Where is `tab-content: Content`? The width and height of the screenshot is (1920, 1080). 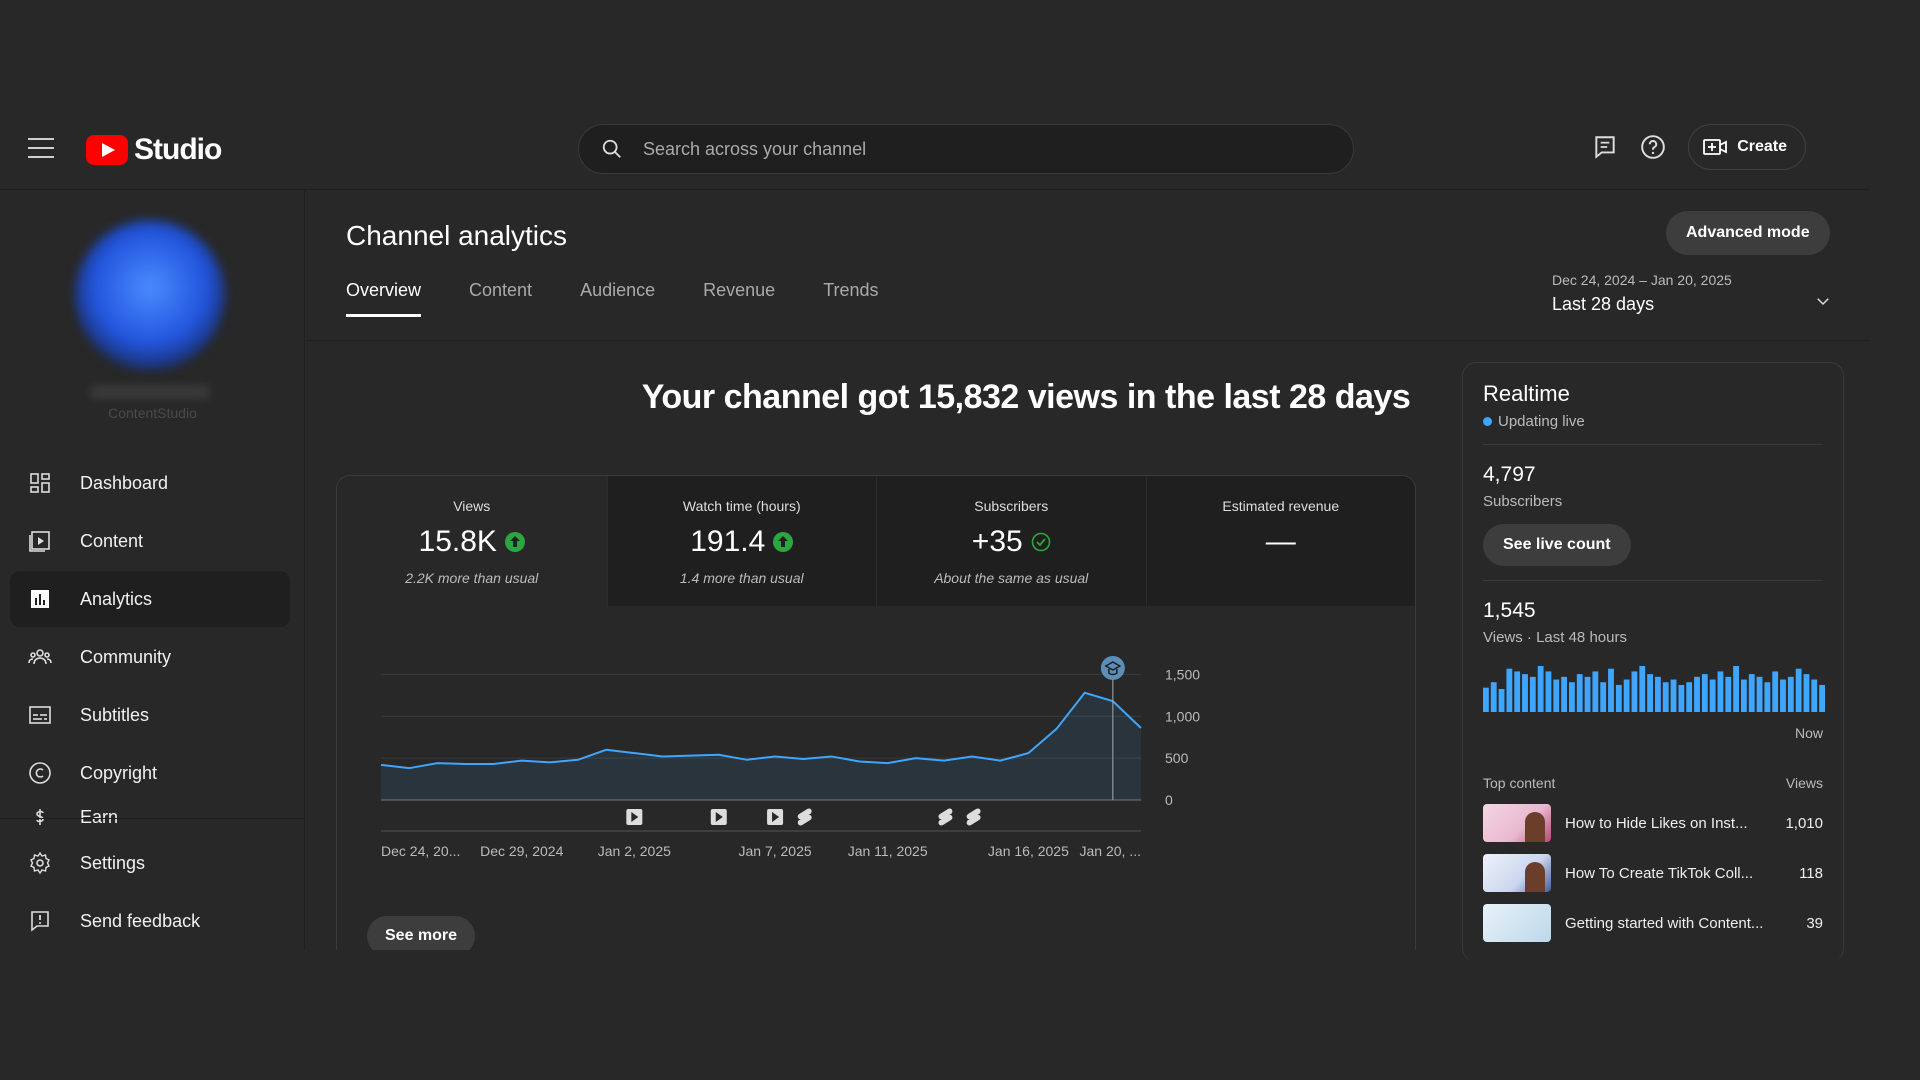 tab-content: Content is located at coordinates (501, 290).